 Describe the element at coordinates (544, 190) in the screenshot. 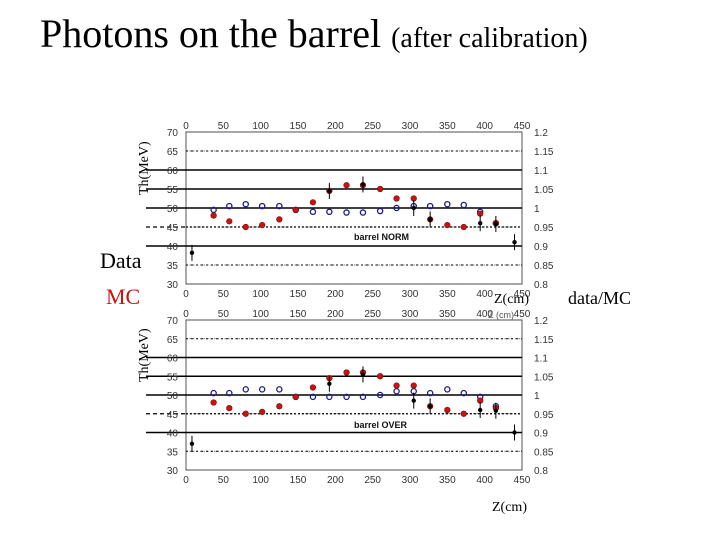

I see `right-y-tick-label: 1.05` at that location.